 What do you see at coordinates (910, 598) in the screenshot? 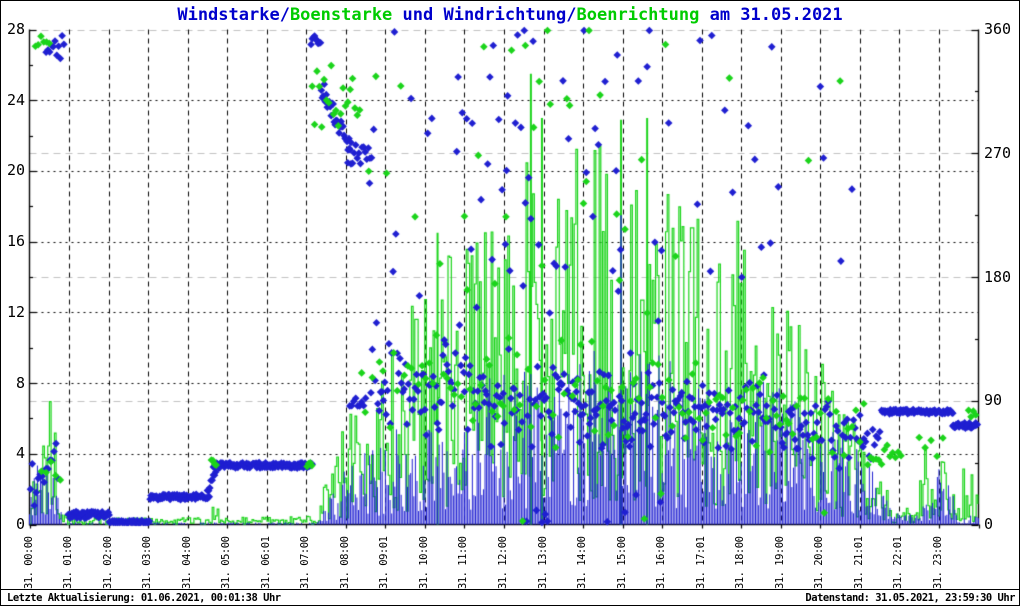
I see `data-state-text: Datenstand: 31.05.2021, 23:59:30 Uhr` at bounding box center [910, 598].